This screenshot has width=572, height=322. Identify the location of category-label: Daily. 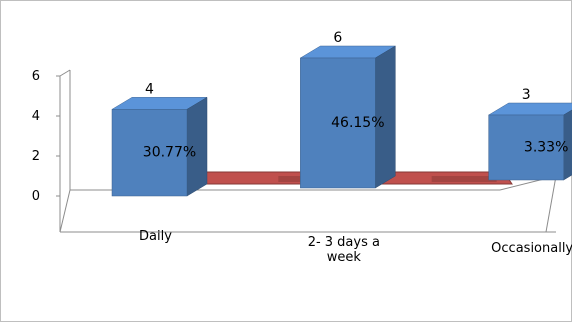
(155, 236).